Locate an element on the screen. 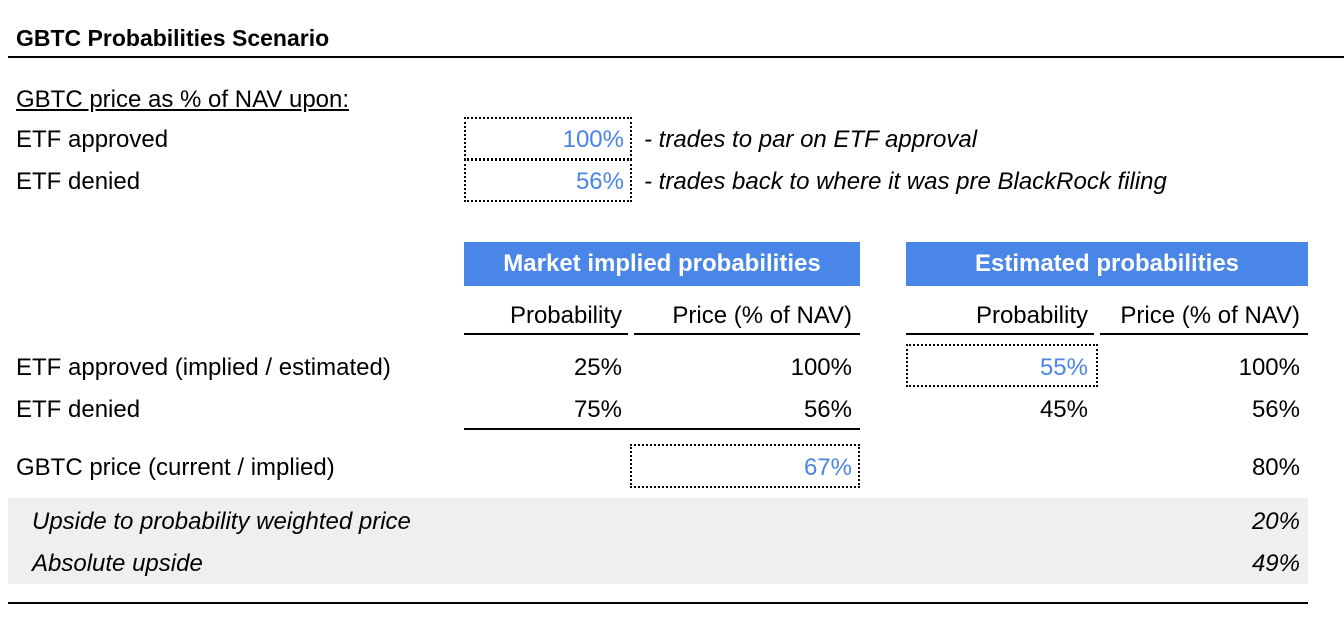 The height and width of the screenshot is (626, 1344). col-underline-est-prob is located at coordinates (1000, 334).